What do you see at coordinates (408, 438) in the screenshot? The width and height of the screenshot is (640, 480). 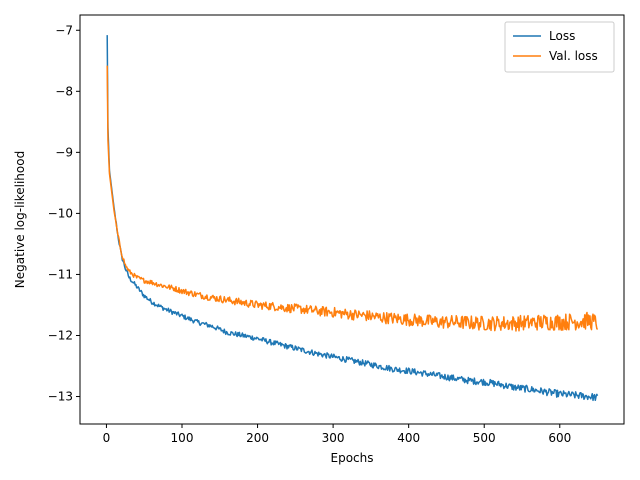 I see `x-tick-label: 400` at bounding box center [408, 438].